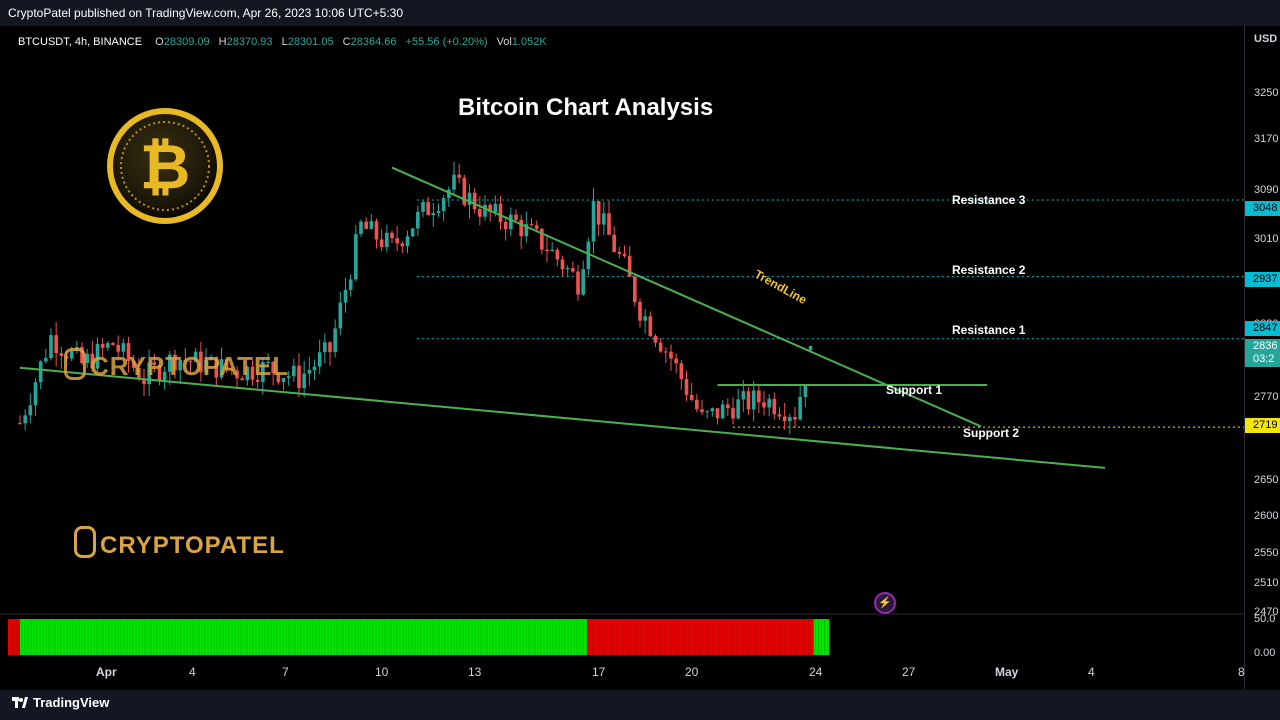  What do you see at coordinates (1262, 359) in the screenshot?
I see `price-tag: 03:2` at bounding box center [1262, 359].